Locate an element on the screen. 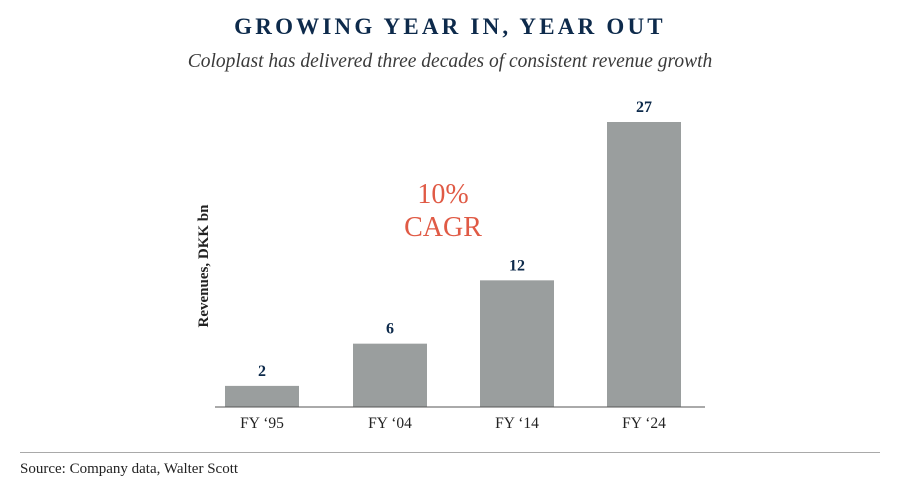 The height and width of the screenshot is (497, 900). chart-title: GROWING YEAR IN, YEAR OUT is located at coordinates (450, 26).